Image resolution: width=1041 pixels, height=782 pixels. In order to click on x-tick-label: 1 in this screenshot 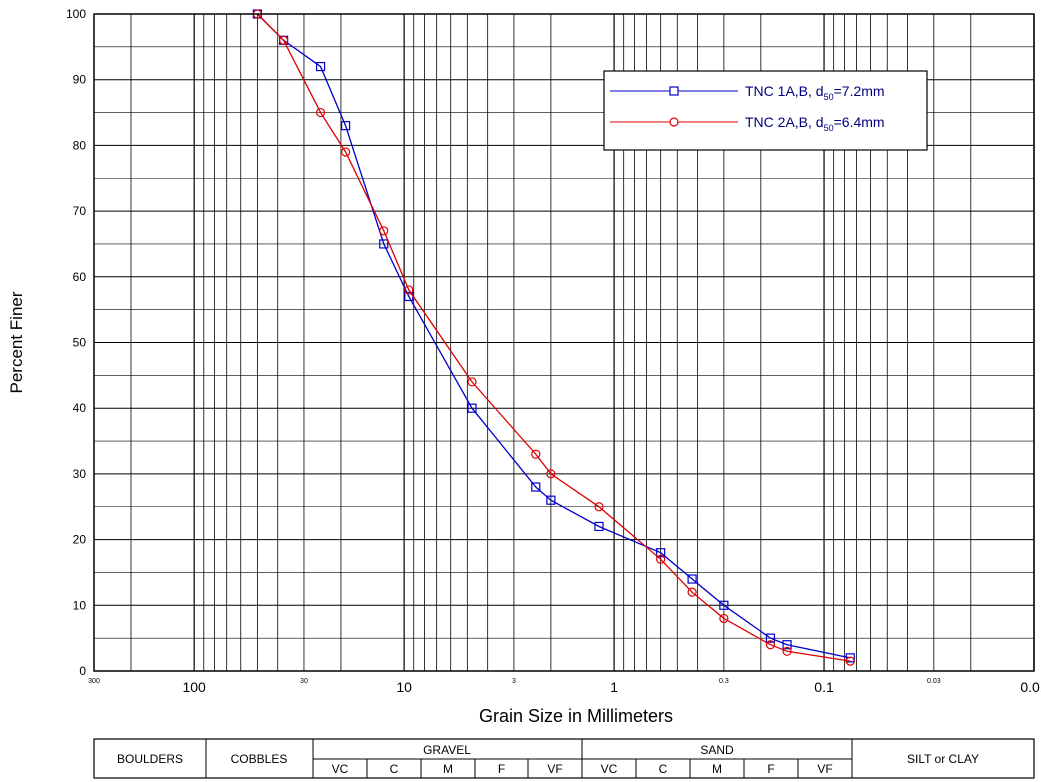, I will do `click(614, 687)`.